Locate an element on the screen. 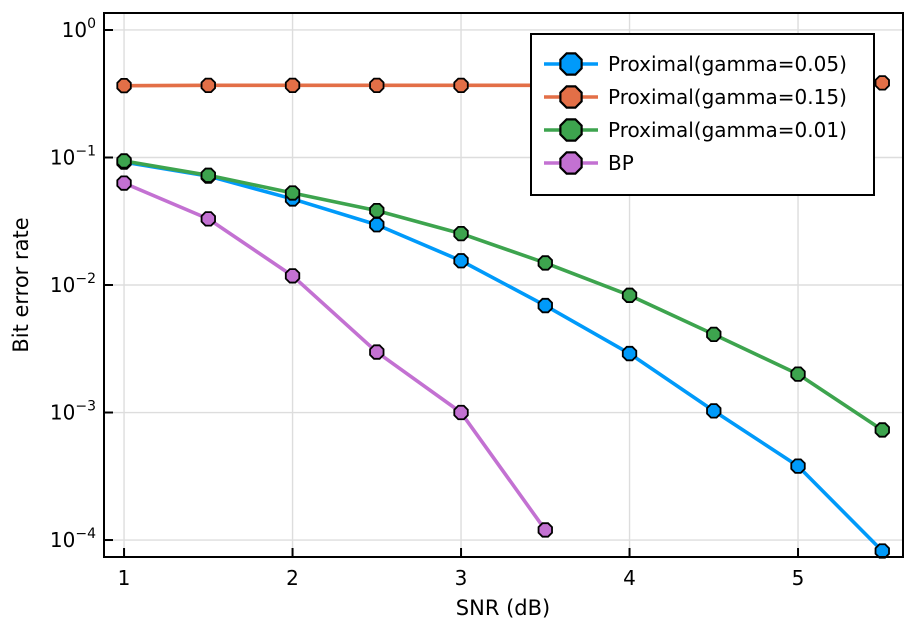  legend-item: Proximal(gamma=0.05) is located at coordinates (707, 63).